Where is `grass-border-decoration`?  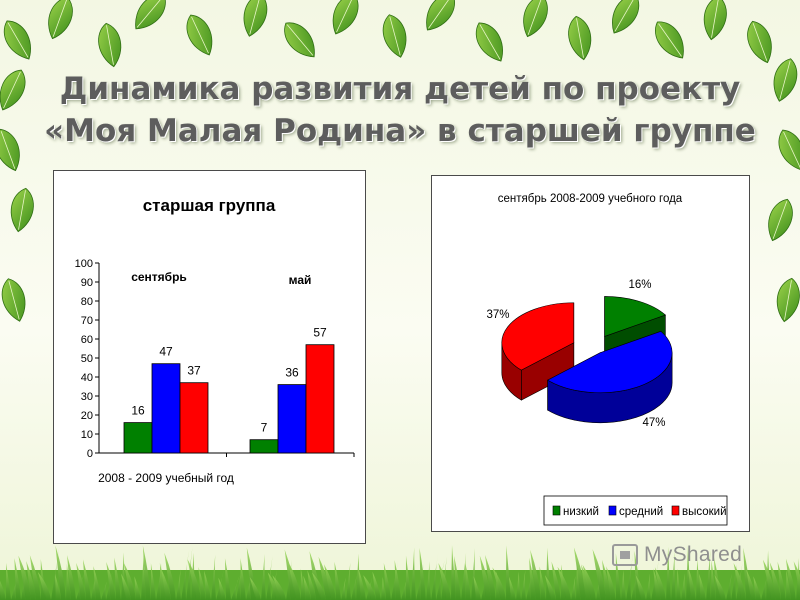 grass-border-decoration is located at coordinates (400, 572).